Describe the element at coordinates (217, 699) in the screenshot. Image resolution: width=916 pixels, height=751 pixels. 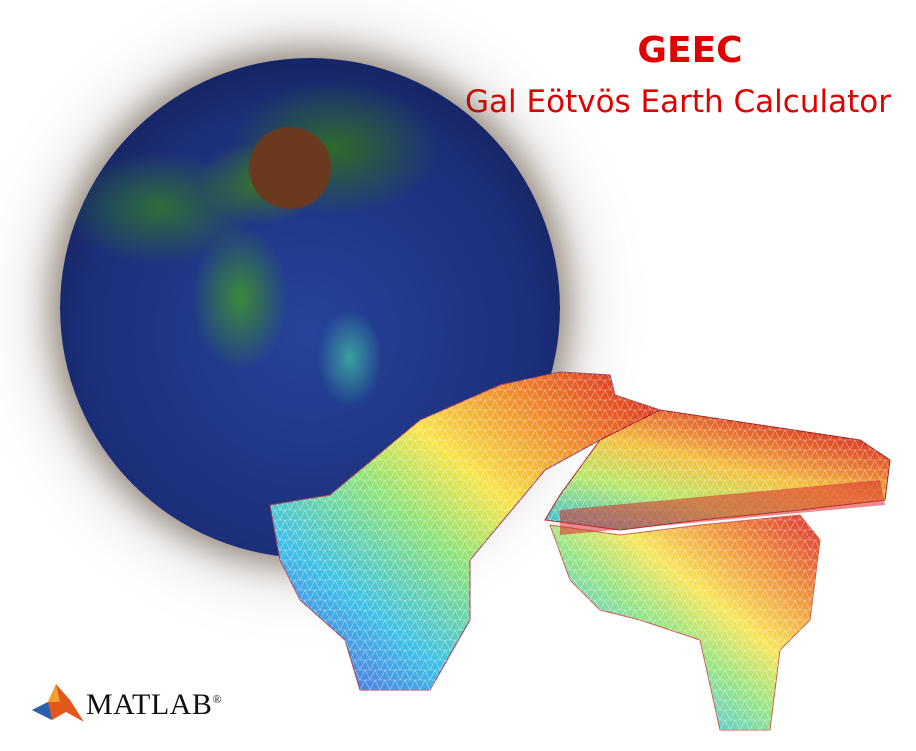
I see `trademark-mark: ®` at that location.